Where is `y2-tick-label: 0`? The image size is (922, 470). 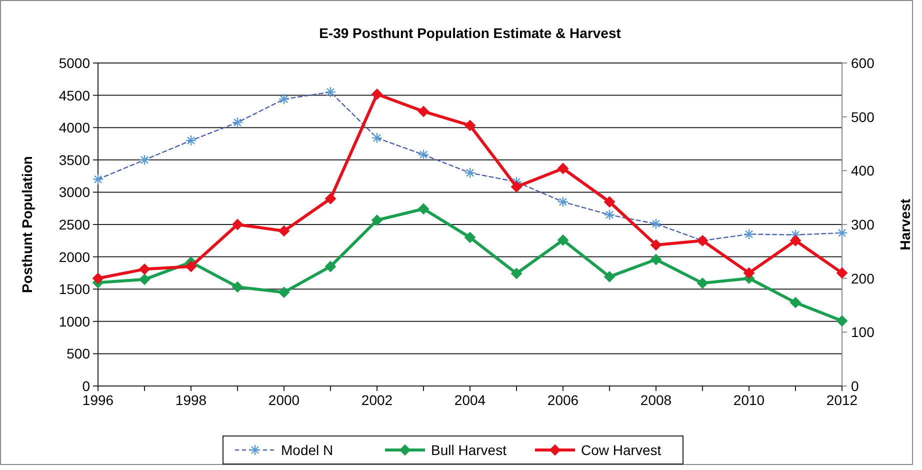 y2-tick-label: 0 is located at coordinates (855, 386).